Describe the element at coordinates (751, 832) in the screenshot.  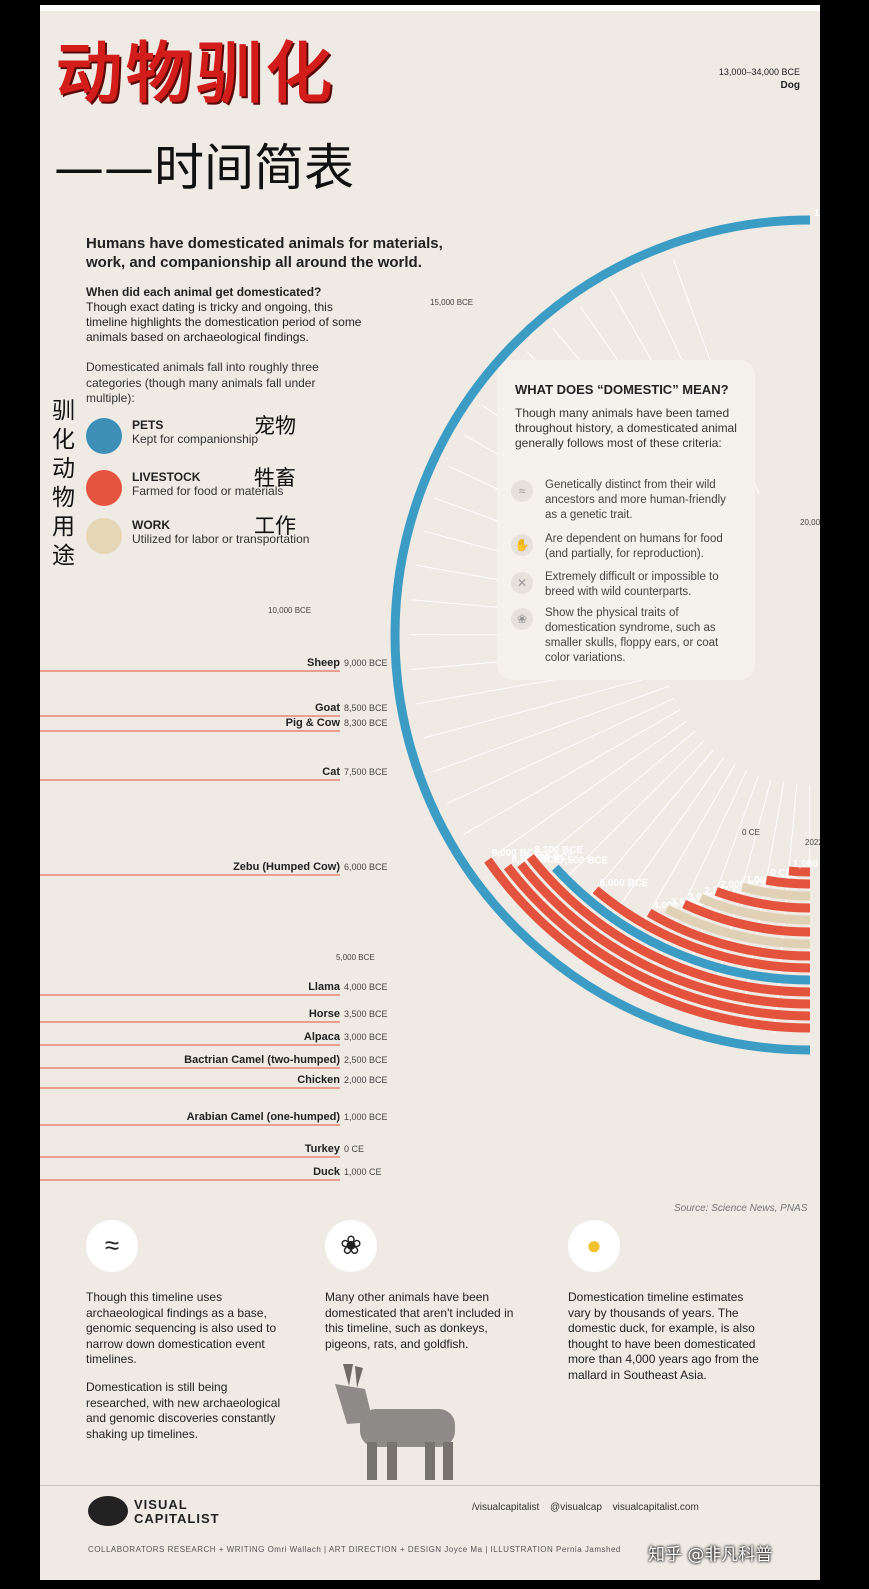
I see `scale-tick-label: 0 CE` at that location.